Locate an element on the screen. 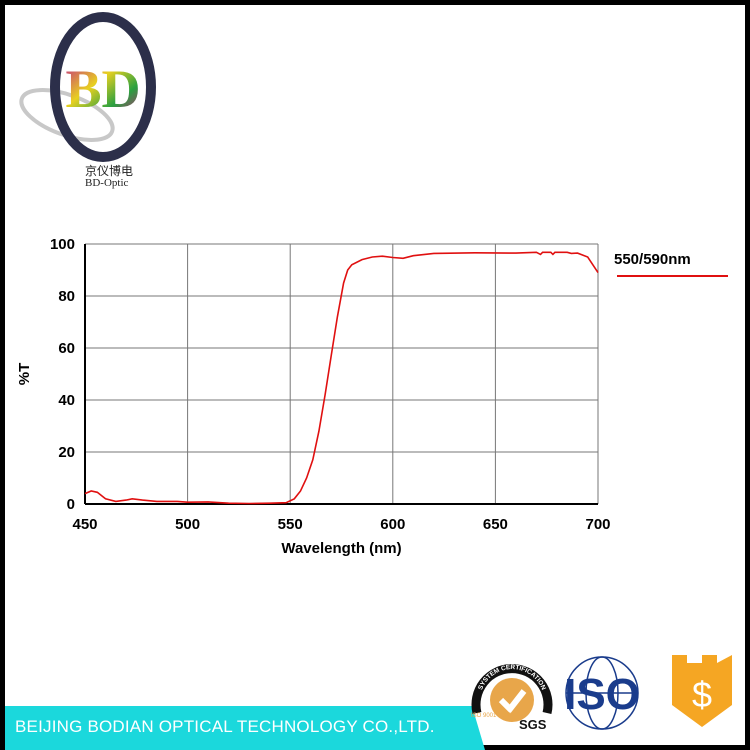  dollar-text: $ is located at coordinates (702, 694).